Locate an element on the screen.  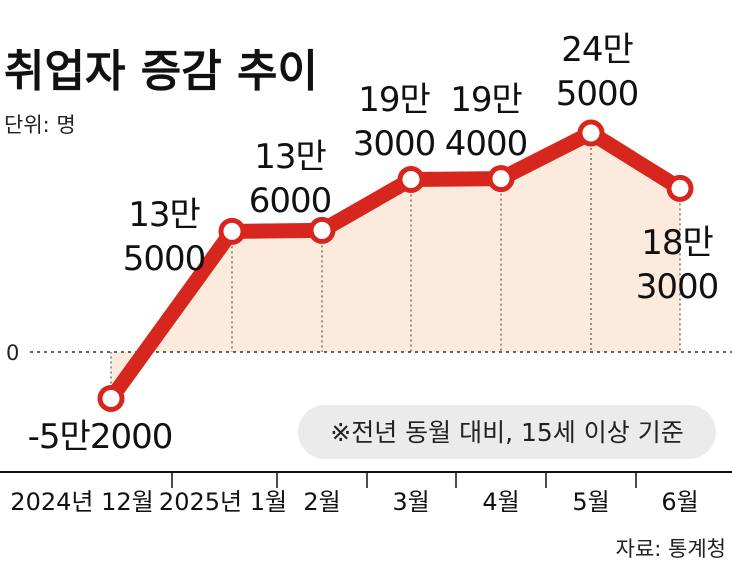
value-label: 6000 is located at coordinates (290, 201).